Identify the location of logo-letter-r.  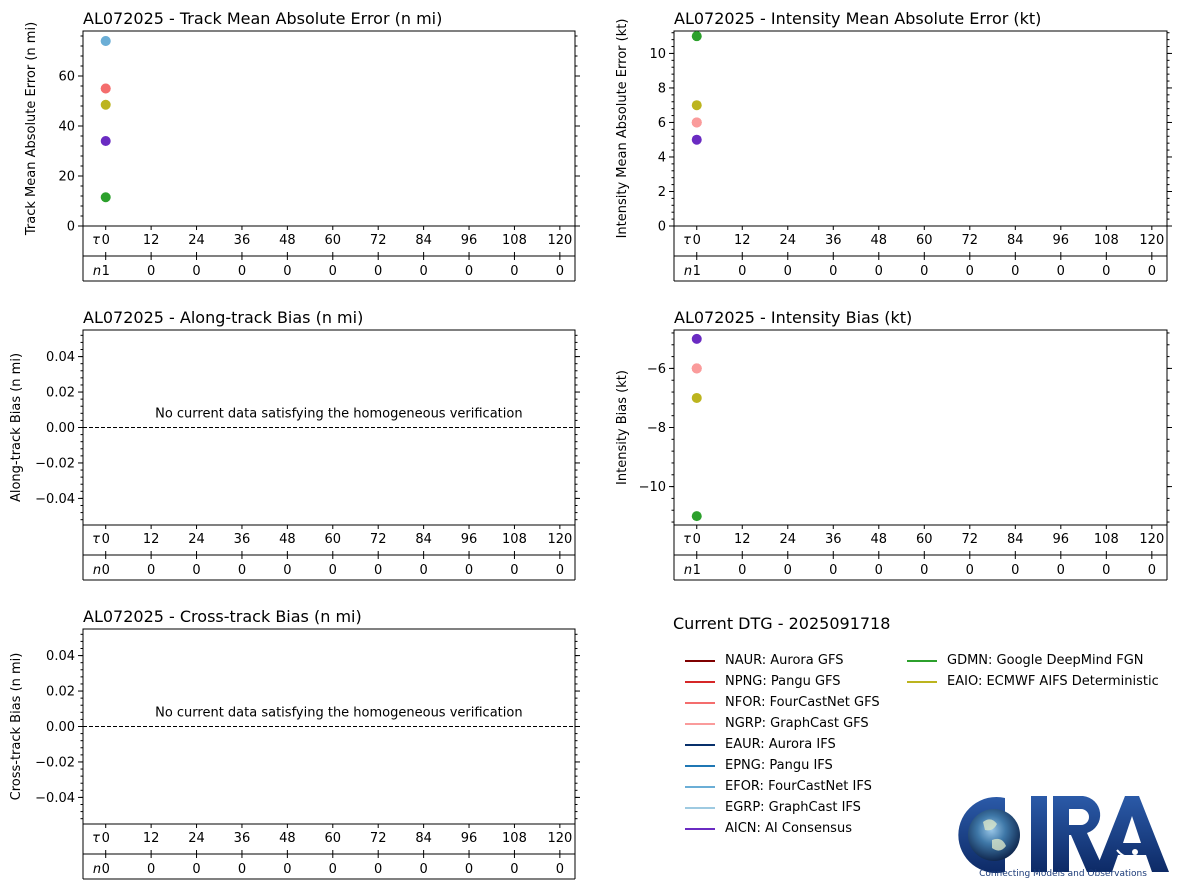
(1079, 834).